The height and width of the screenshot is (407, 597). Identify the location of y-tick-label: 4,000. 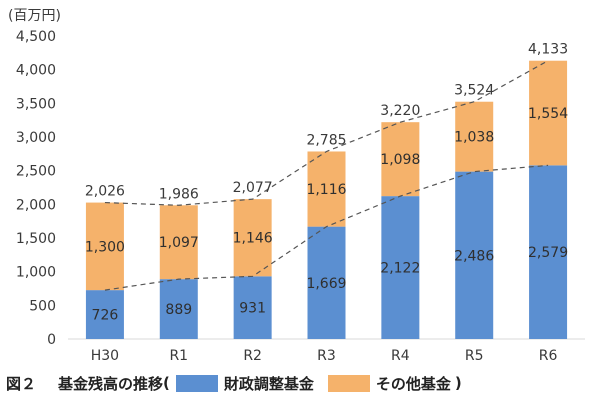
(36, 71).